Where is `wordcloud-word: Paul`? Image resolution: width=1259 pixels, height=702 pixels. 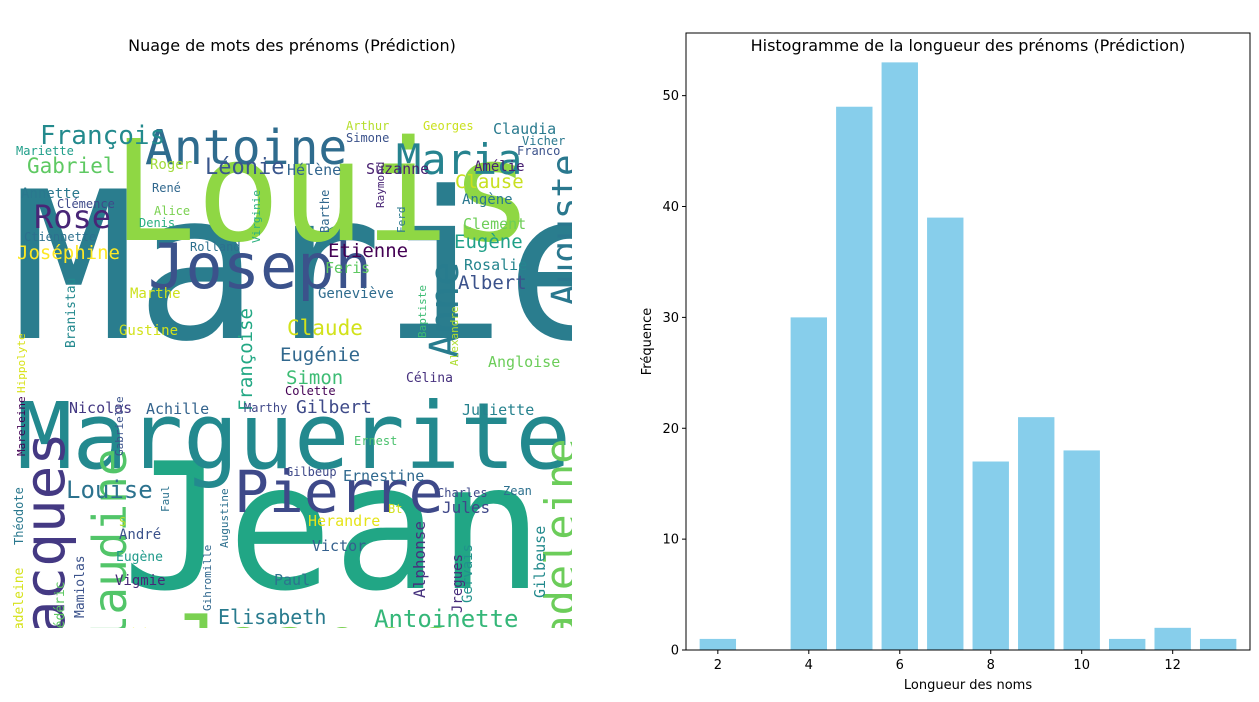
wordcloud-word: Paul is located at coordinates (292, 580).